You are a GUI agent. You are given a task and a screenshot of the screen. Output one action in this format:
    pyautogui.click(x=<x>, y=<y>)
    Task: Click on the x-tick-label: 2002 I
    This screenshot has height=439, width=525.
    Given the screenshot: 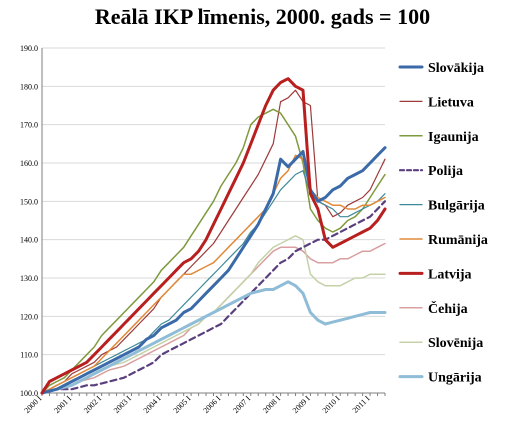 What is the action you would take?
    pyautogui.click(x=92, y=404)
    